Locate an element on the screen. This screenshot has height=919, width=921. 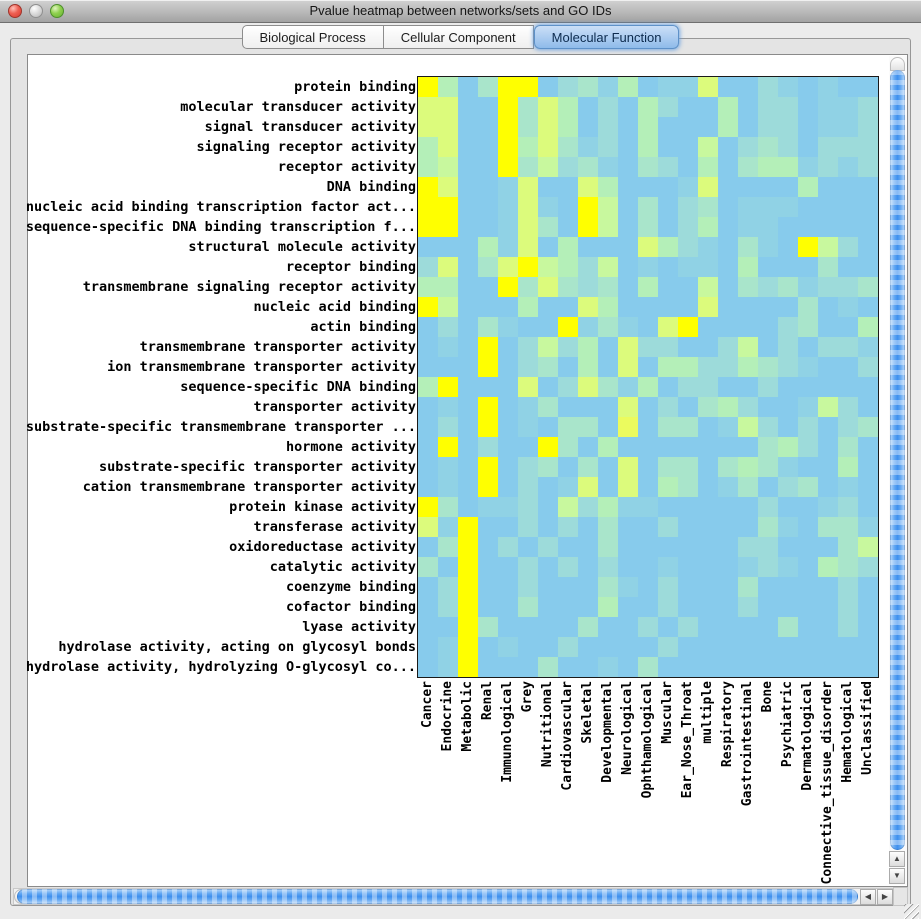
scroll-right-button: ▶ is located at coordinates (885, 897).